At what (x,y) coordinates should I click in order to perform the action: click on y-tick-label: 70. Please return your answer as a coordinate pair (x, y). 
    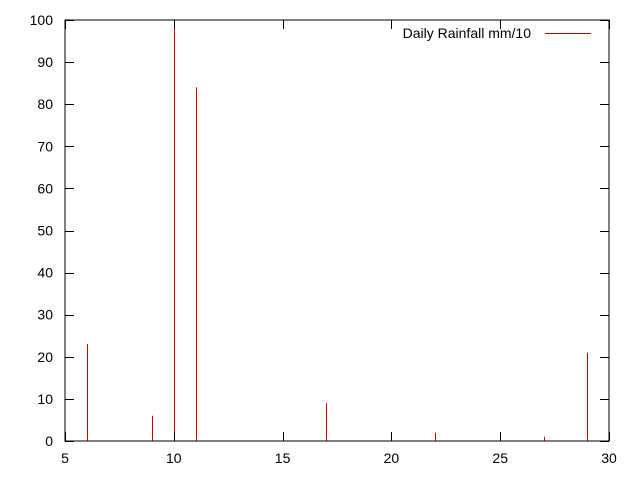
    Looking at the image, I should click on (45, 146).